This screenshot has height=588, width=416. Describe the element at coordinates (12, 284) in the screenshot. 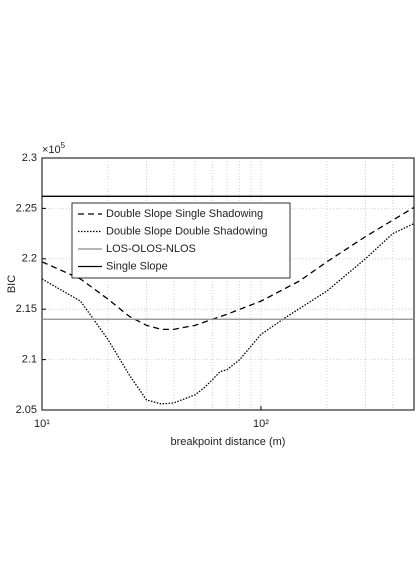

I see `y-axis-label: BIC` at that location.